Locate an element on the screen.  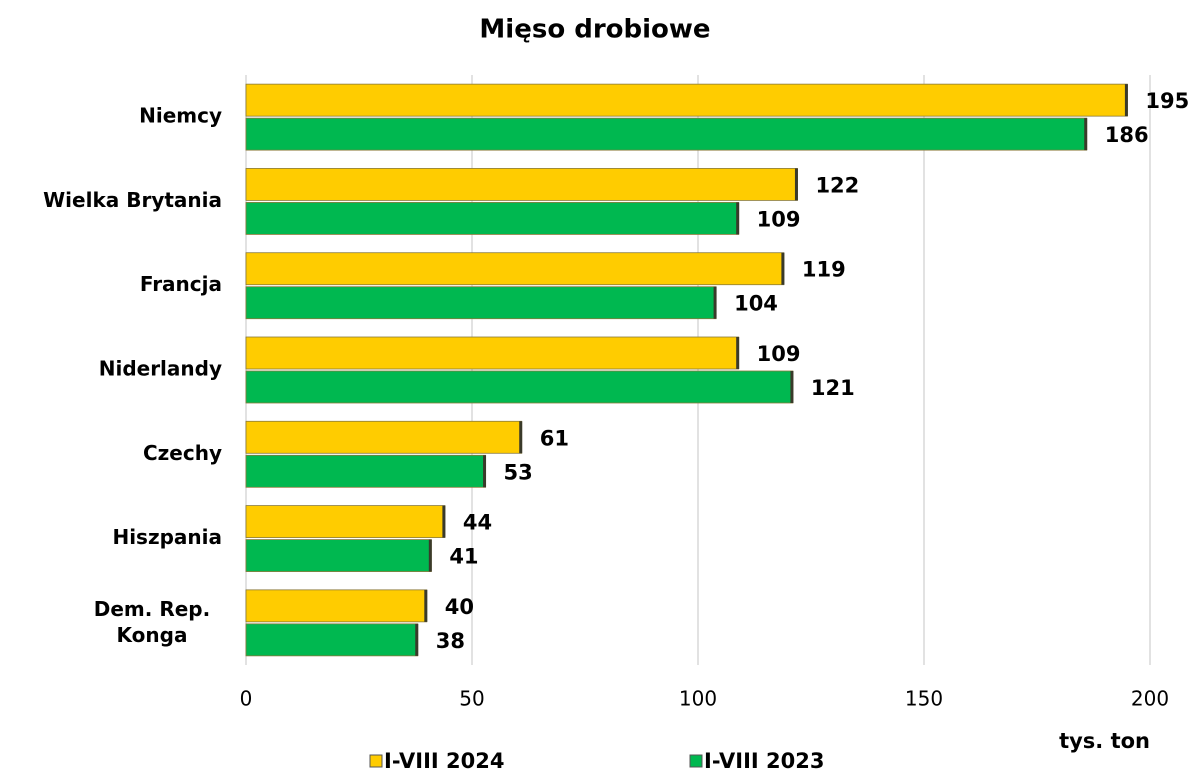
value-label: 195 is located at coordinates (1167, 101).